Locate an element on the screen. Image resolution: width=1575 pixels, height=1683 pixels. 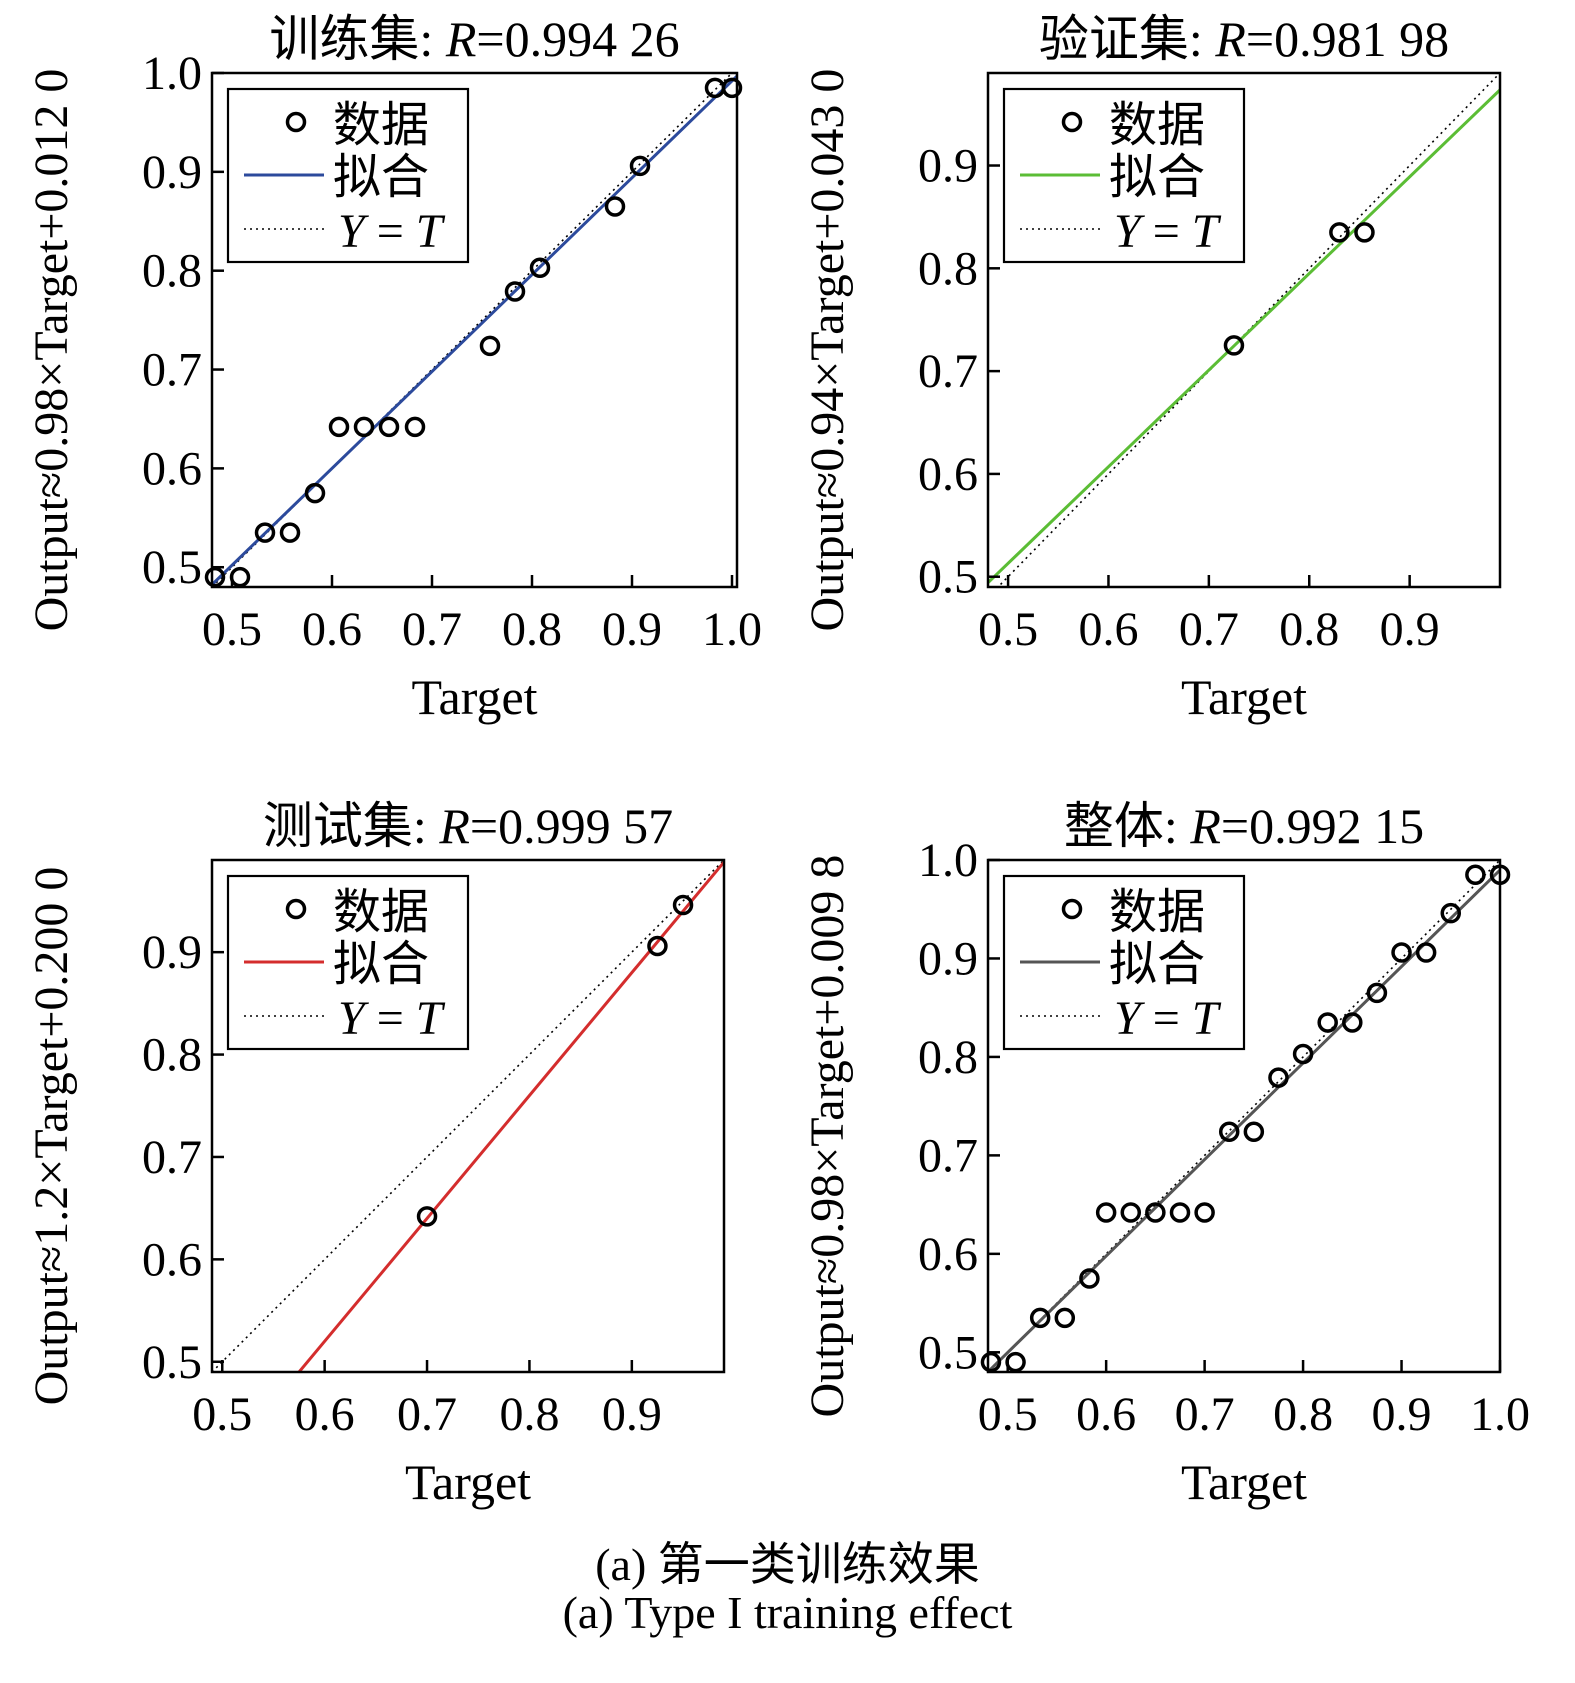
chart-1-plot-frame is located at coordinates (474, 330).